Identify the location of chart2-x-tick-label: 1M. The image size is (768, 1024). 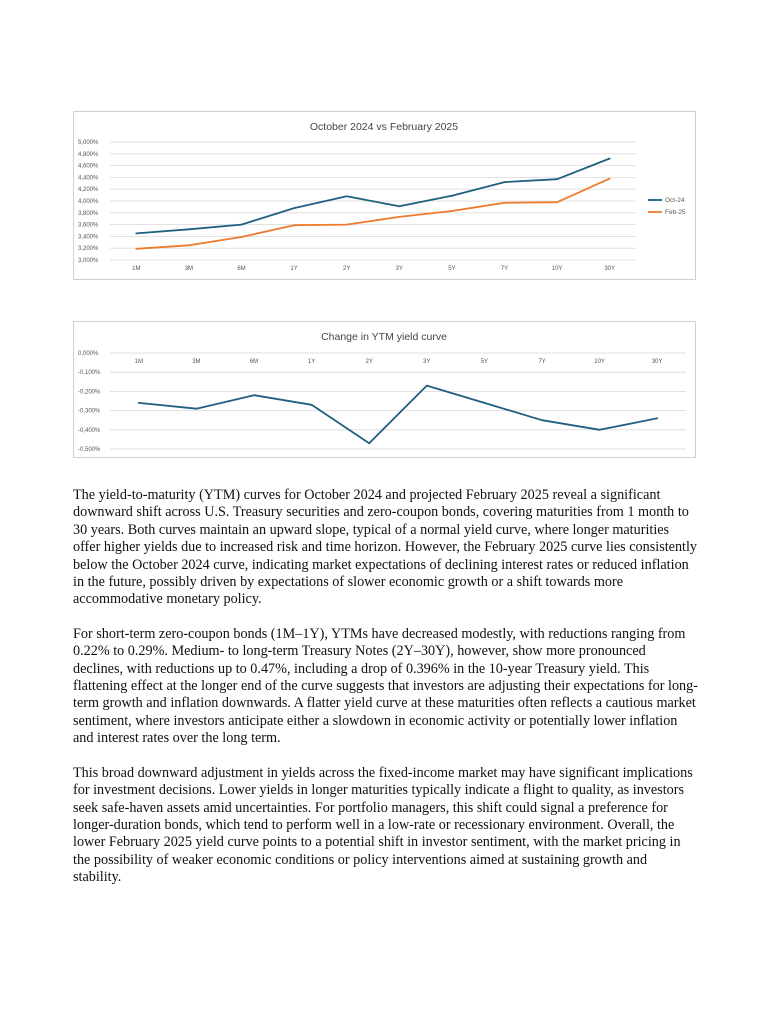
(139, 362).